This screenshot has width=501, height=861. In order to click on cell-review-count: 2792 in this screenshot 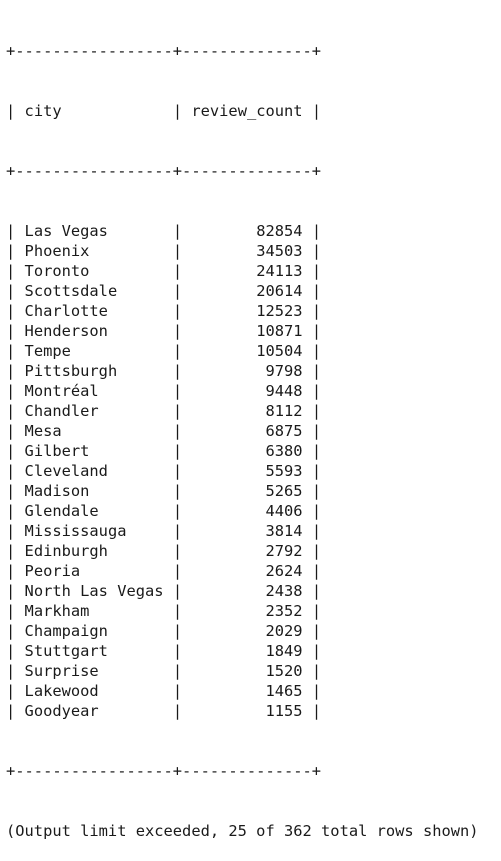, I will do `click(247, 551)`.